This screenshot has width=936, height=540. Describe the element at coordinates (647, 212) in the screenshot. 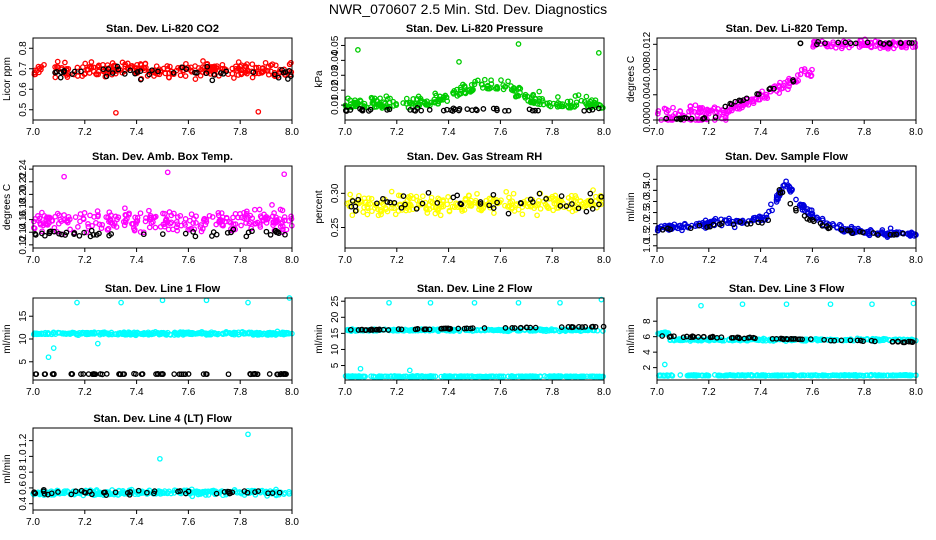

I see `y-tick-label: 2.5` at that location.